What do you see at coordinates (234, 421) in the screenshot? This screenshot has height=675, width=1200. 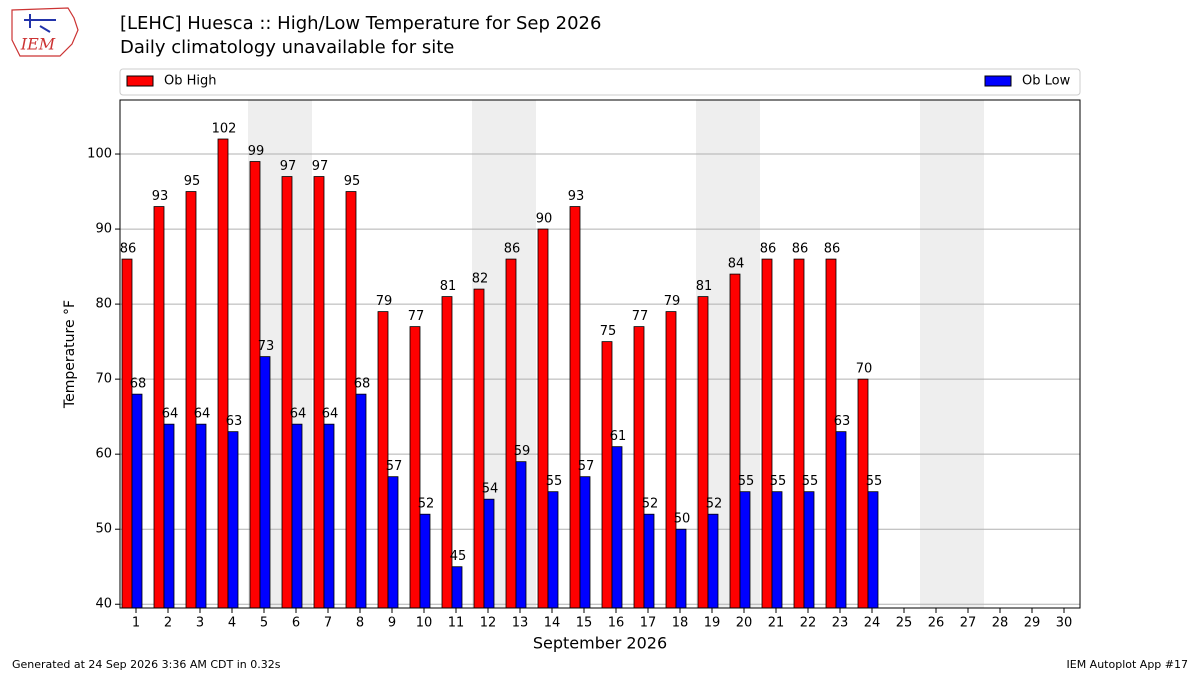 I see `value-label: 63` at bounding box center [234, 421].